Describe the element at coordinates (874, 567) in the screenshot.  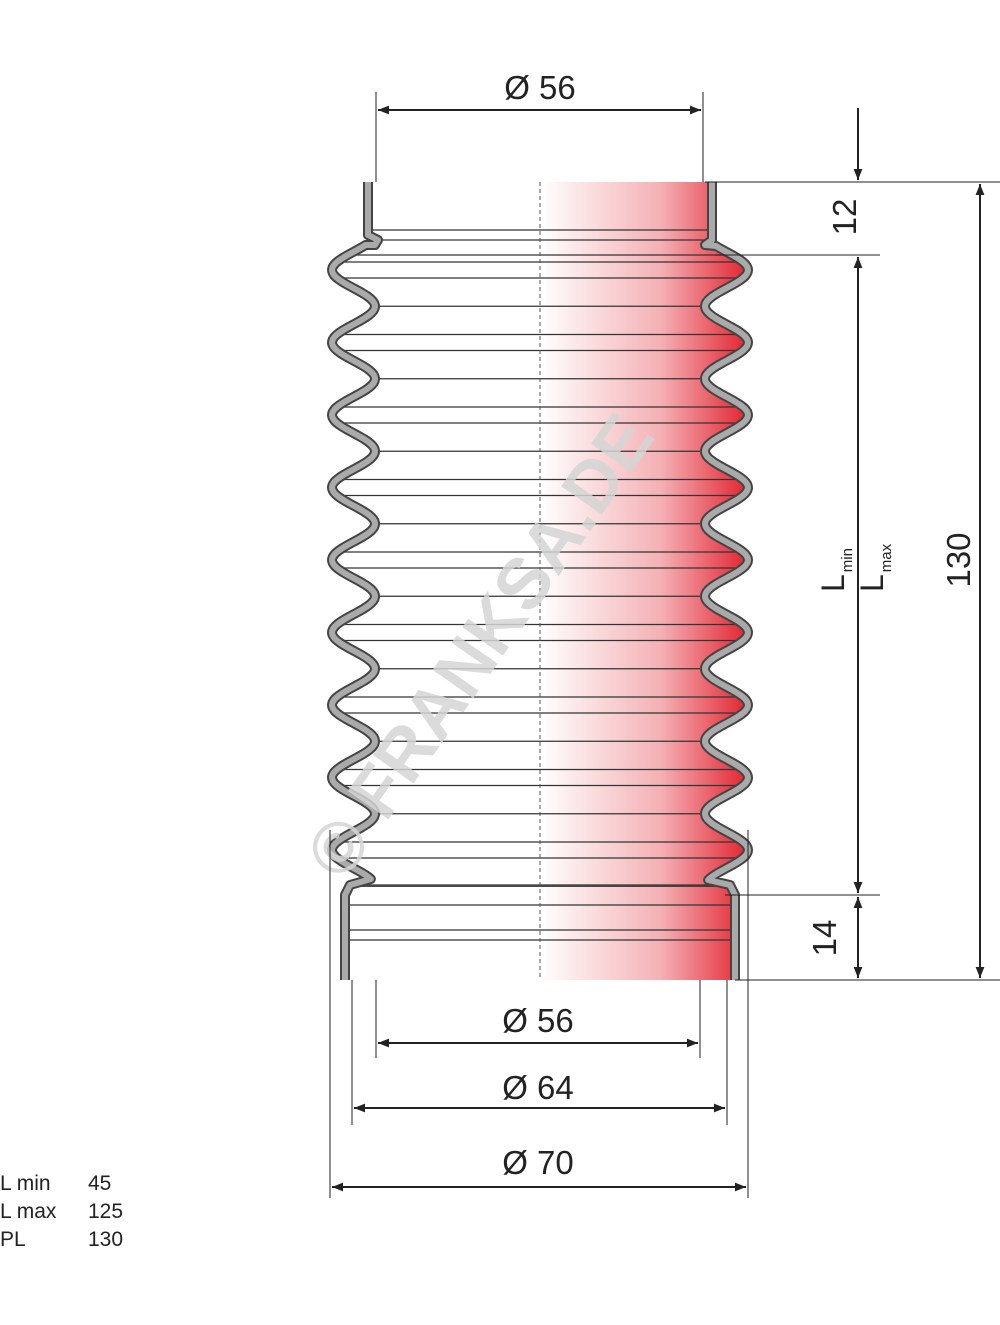
I see `l-max-label: Lmax` at that location.